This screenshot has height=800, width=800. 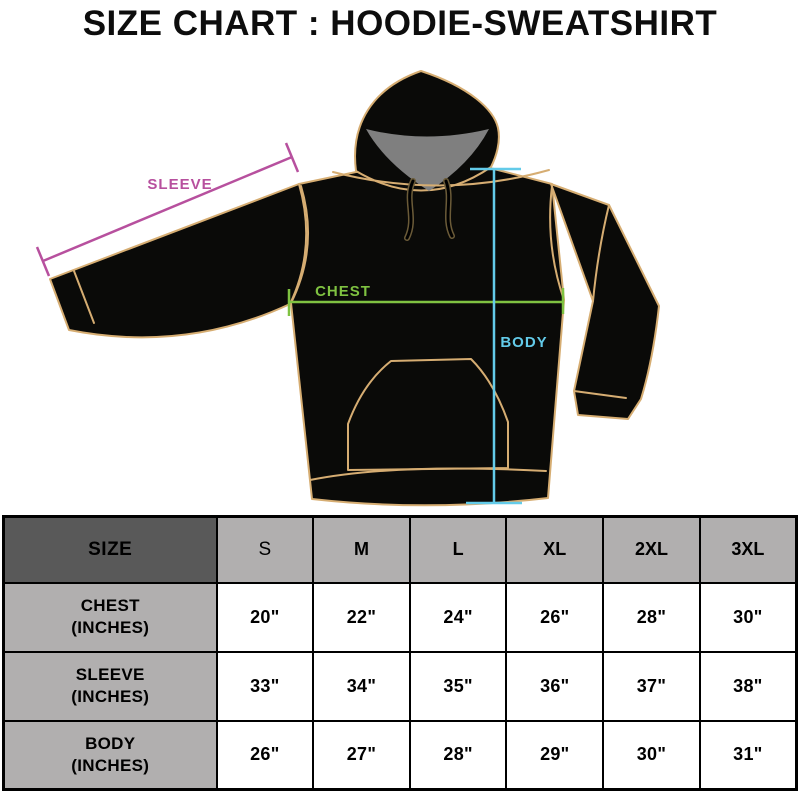 What do you see at coordinates (523, 342) in the screenshot?
I see `body-measure-label: BODY` at bounding box center [523, 342].